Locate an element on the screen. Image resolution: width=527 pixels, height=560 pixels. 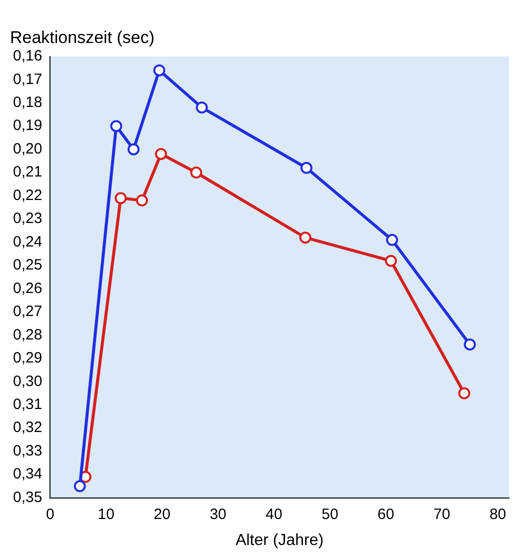
y-tick-label: 0,20 is located at coordinates (27, 149).